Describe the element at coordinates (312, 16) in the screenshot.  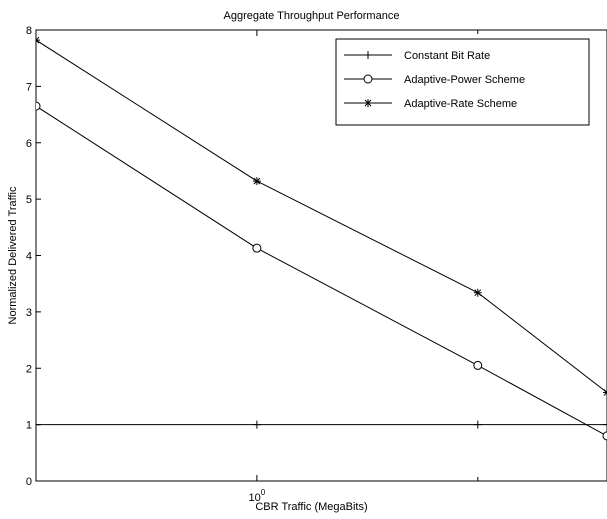
I see `chart-title: Aggregate Throughput Performance` at that location.